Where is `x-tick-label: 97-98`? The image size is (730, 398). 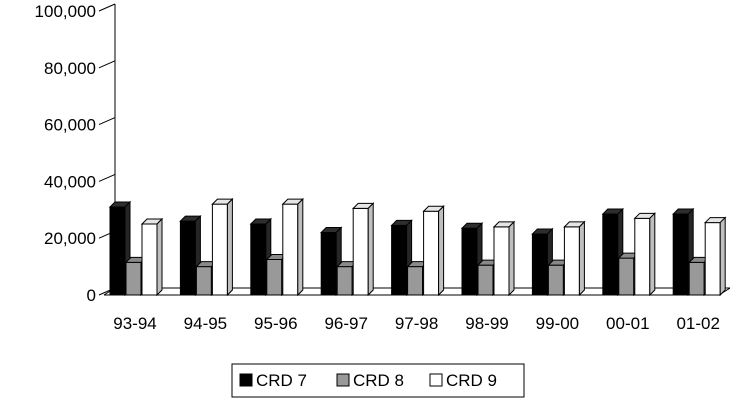 x-tick-label: 97-98 is located at coordinates (416, 323).